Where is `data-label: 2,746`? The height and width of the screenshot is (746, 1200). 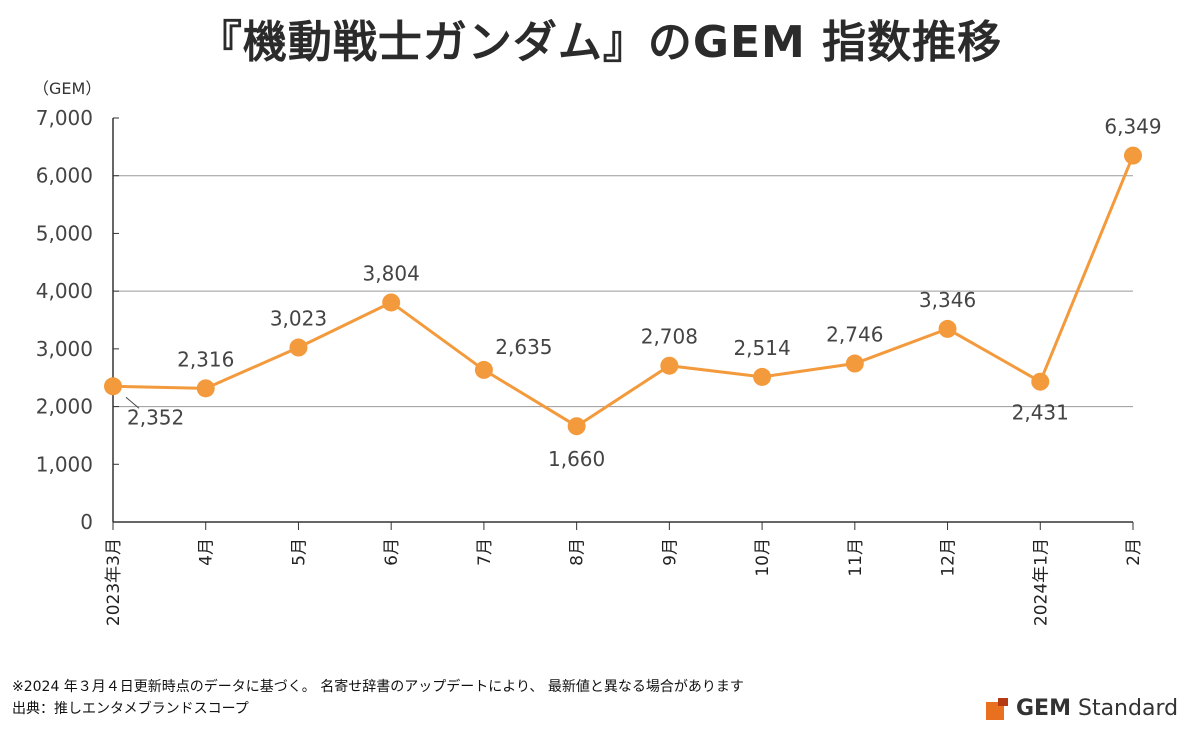
data-label: 2,746 is located at coordinates (854, 335).